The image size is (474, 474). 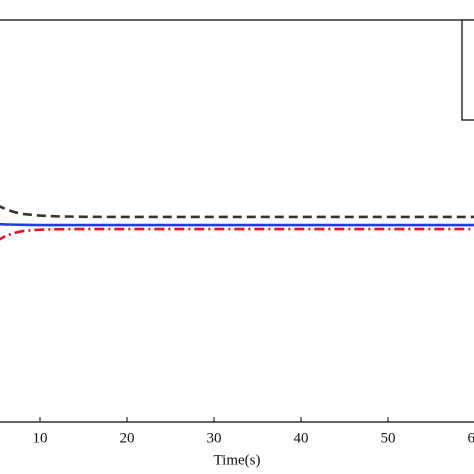 I want to click on x-axis-label: Time(s), so click(x=237, y=460).